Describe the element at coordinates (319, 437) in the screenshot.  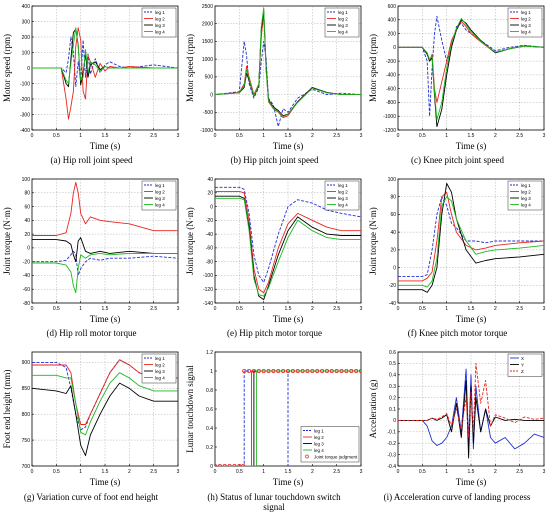
I see `legend-label: leg 2` at that location.